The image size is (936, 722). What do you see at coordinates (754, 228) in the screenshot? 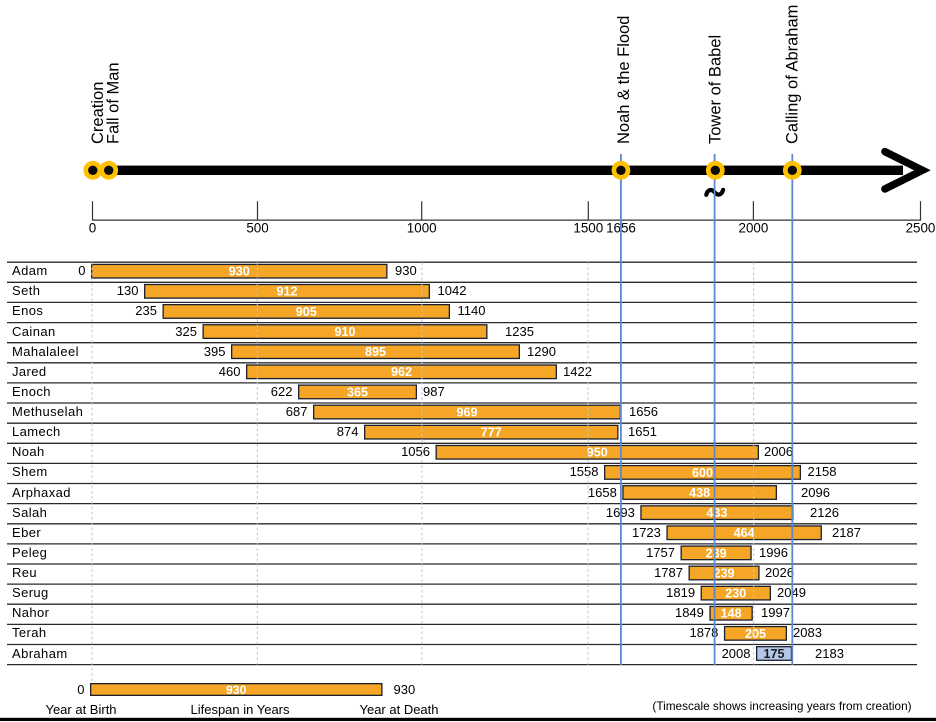
I see `svg-text: 2000` at bounding box center [754, 228].